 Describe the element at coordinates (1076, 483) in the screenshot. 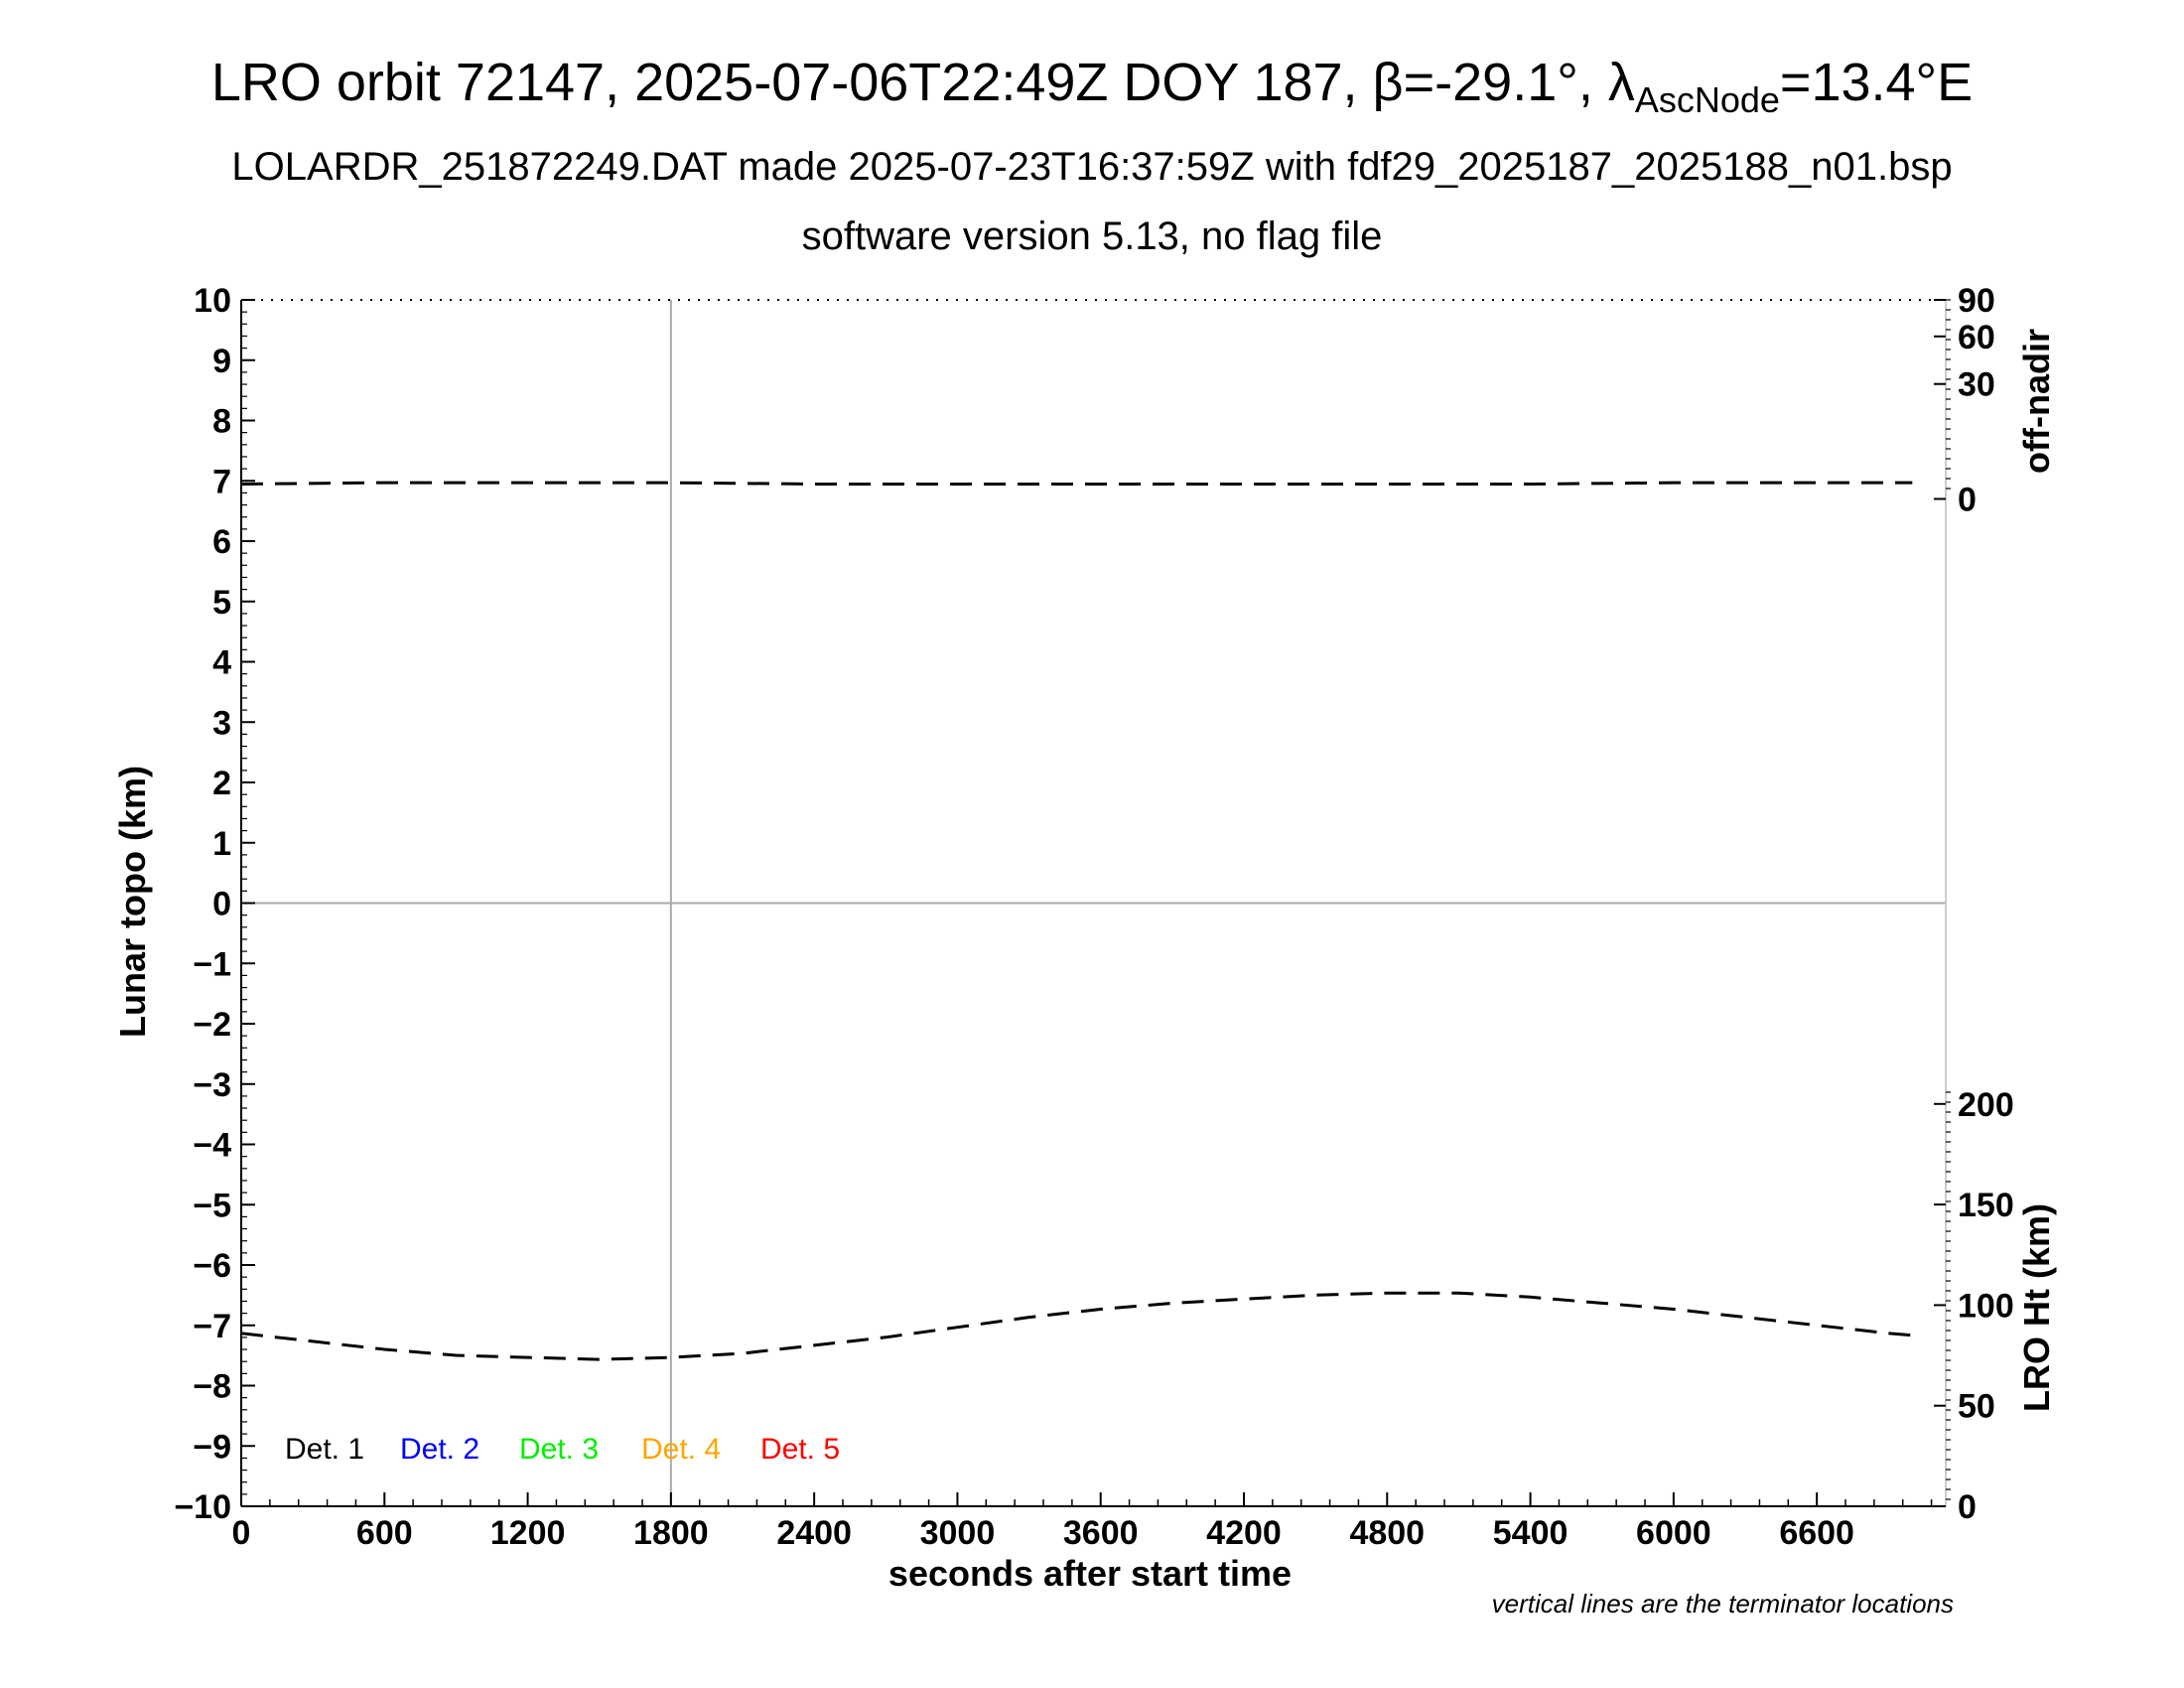

I see `off-nadir-series-line` at that location.